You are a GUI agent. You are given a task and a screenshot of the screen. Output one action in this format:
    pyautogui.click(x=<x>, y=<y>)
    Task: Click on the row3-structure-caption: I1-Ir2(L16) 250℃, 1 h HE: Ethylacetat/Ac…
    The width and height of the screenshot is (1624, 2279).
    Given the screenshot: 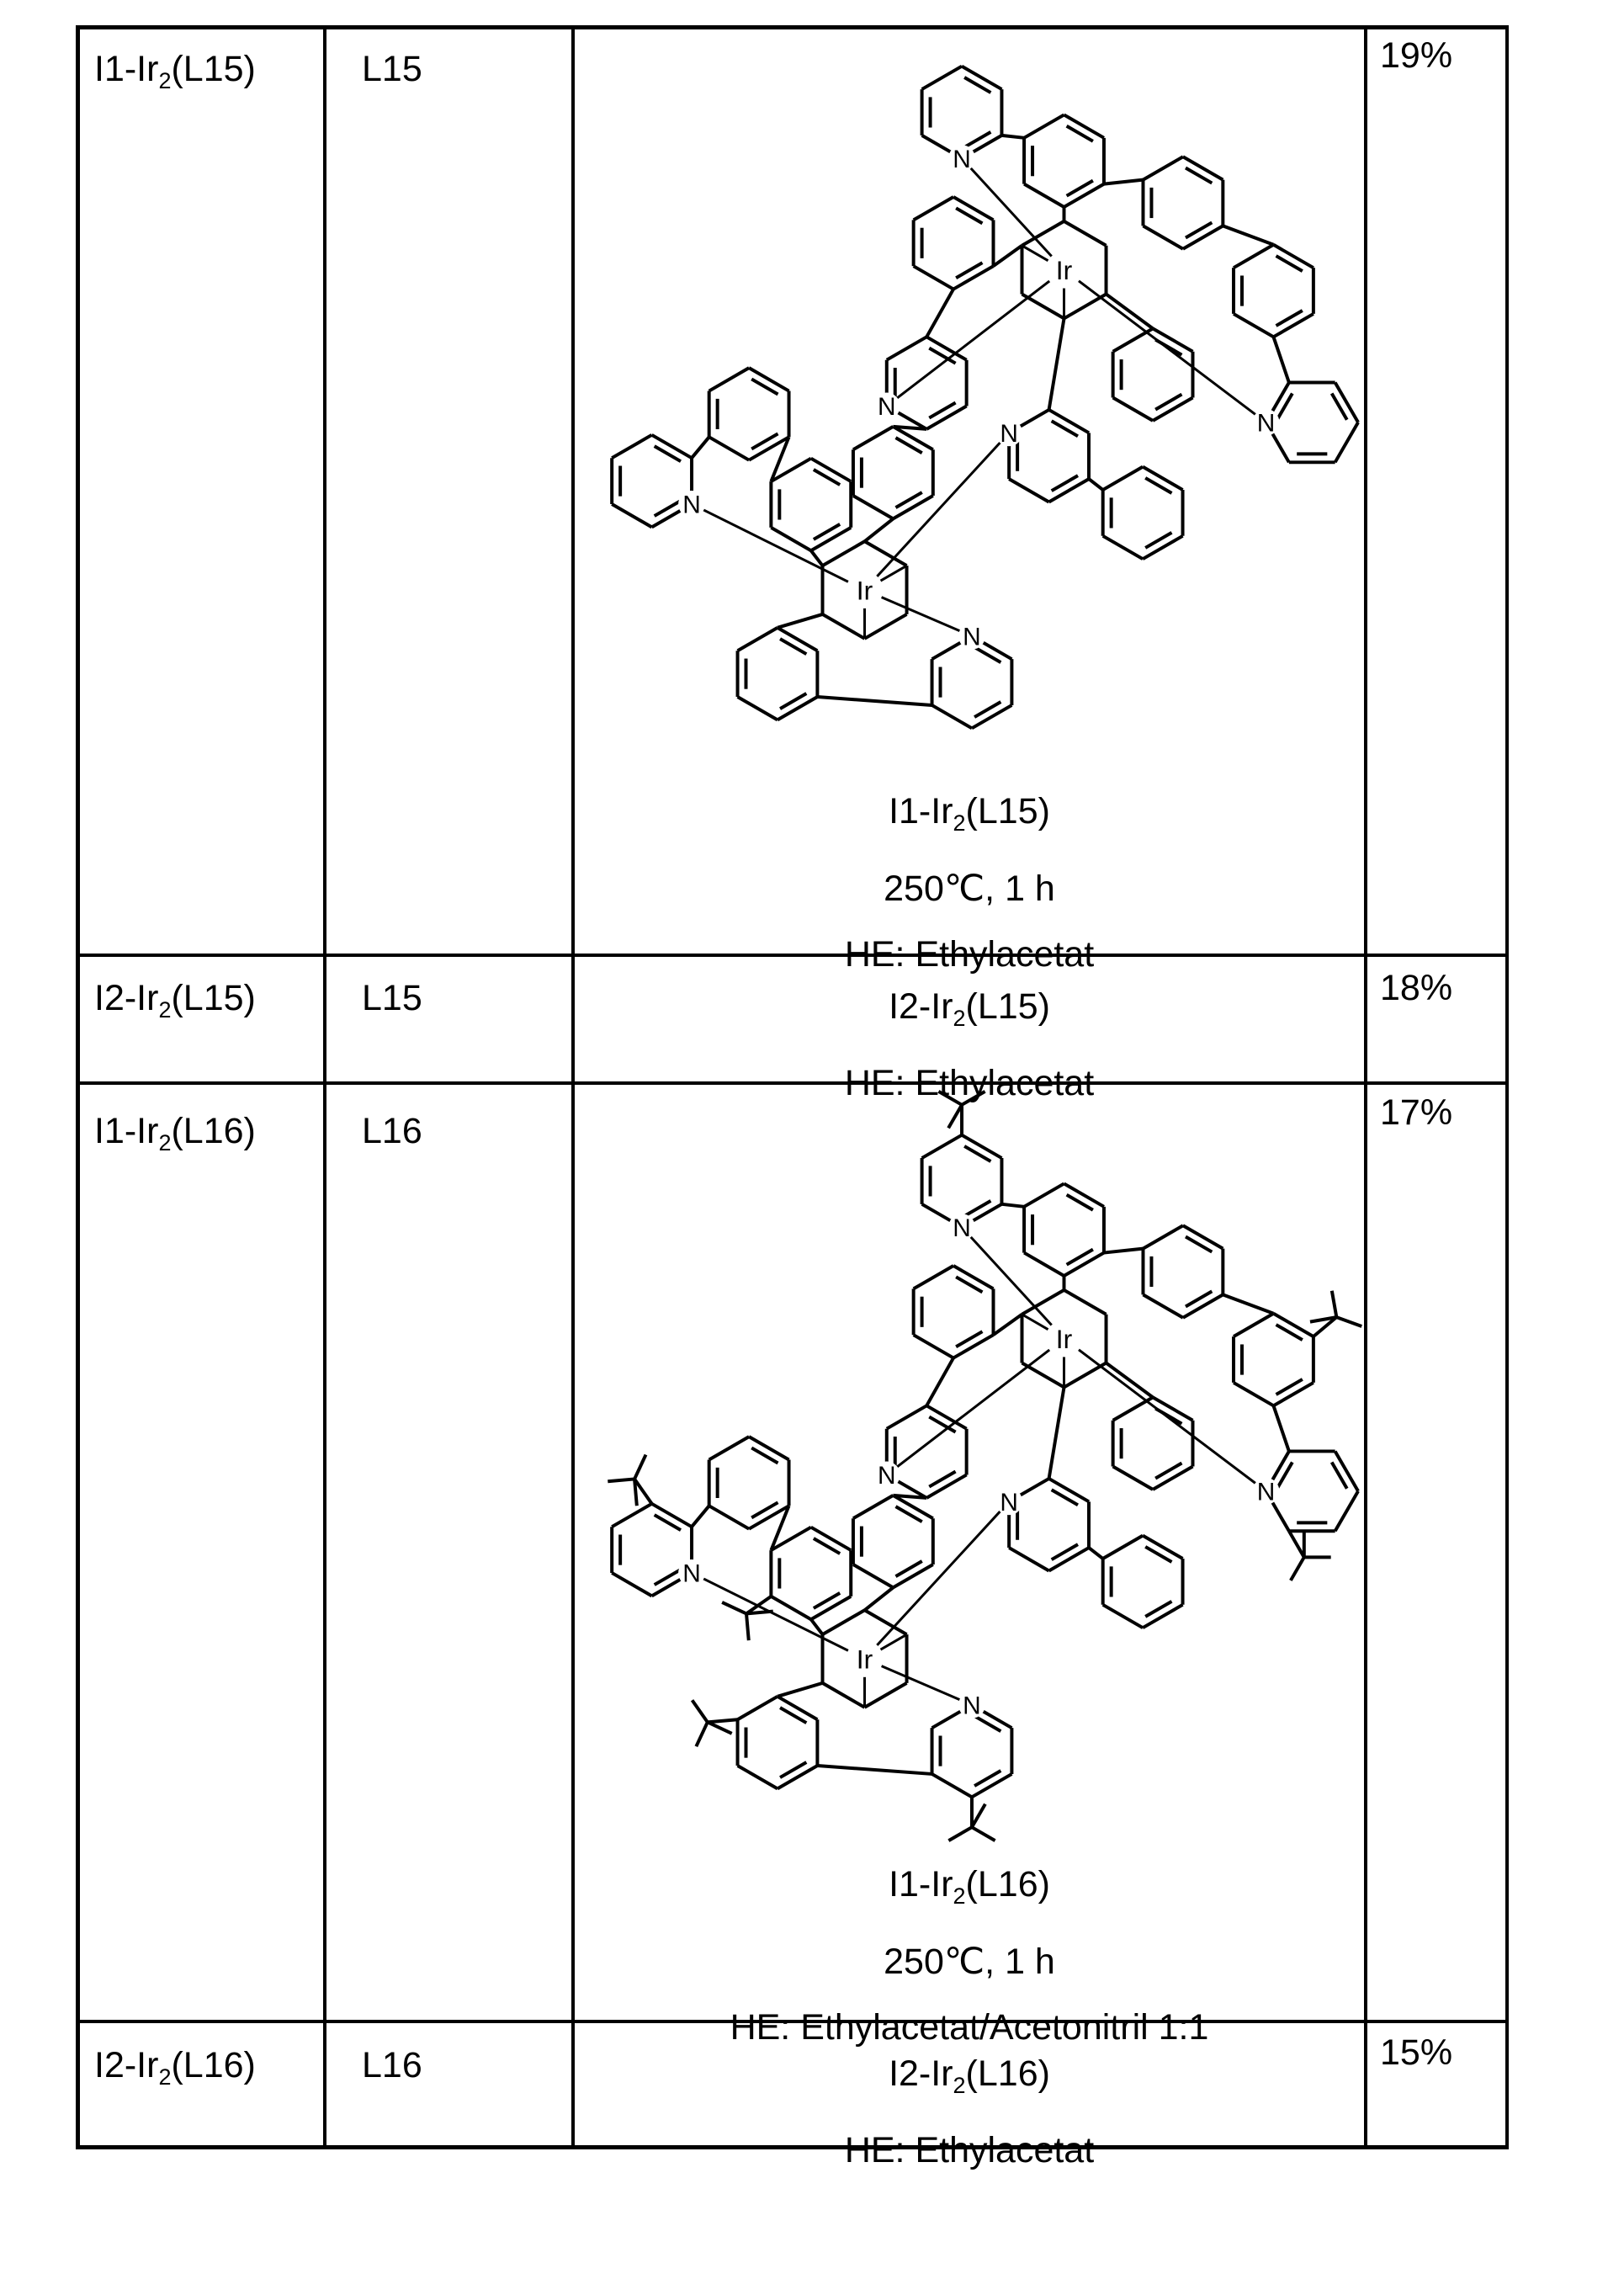 What is the action you would take?
    pyautogui.click(x=970, y=1956)
    